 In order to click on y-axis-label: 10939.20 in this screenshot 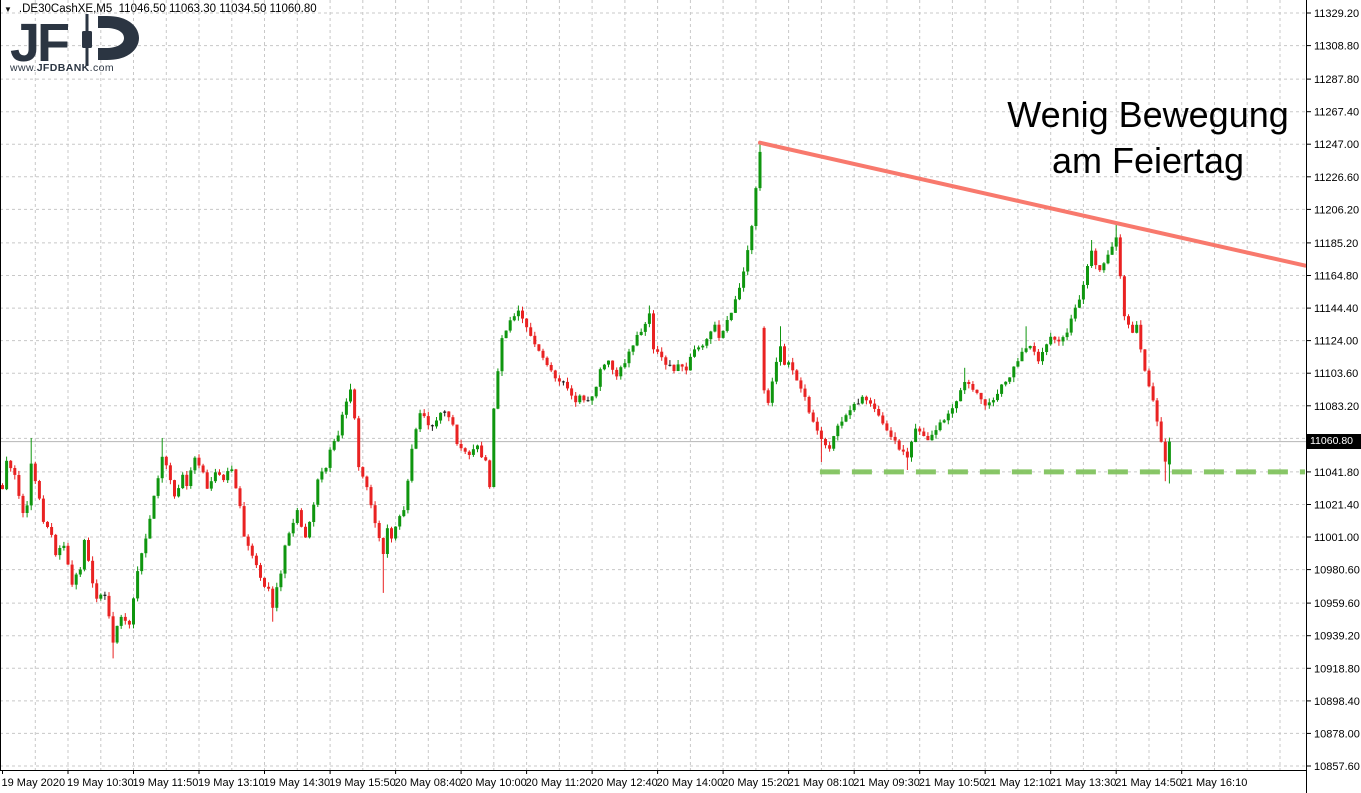, I will do `click(1337, 637)`.